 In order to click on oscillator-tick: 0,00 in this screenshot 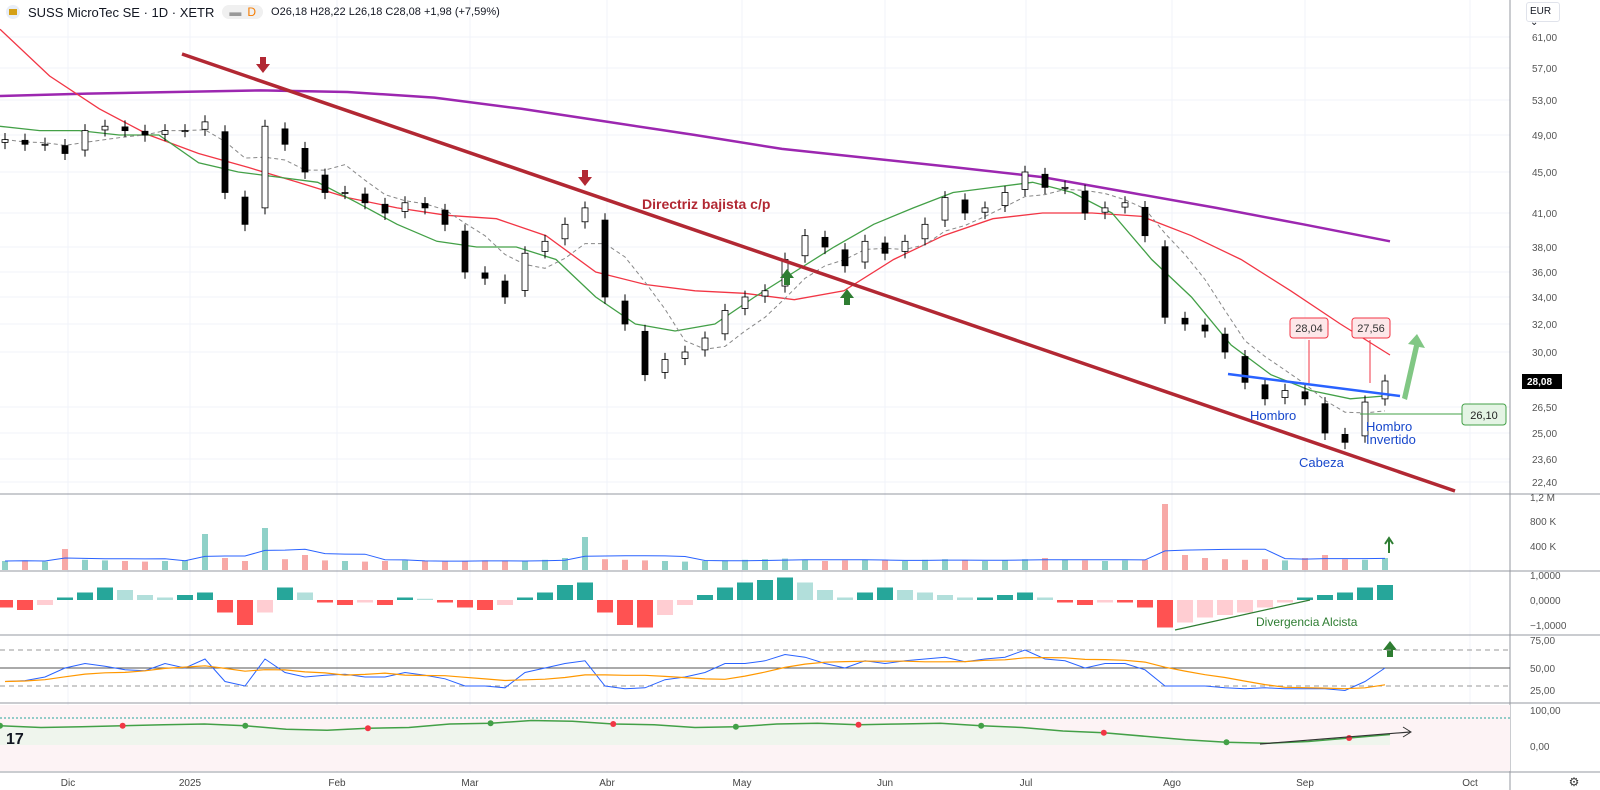, I will do `click(1540, 747)`.